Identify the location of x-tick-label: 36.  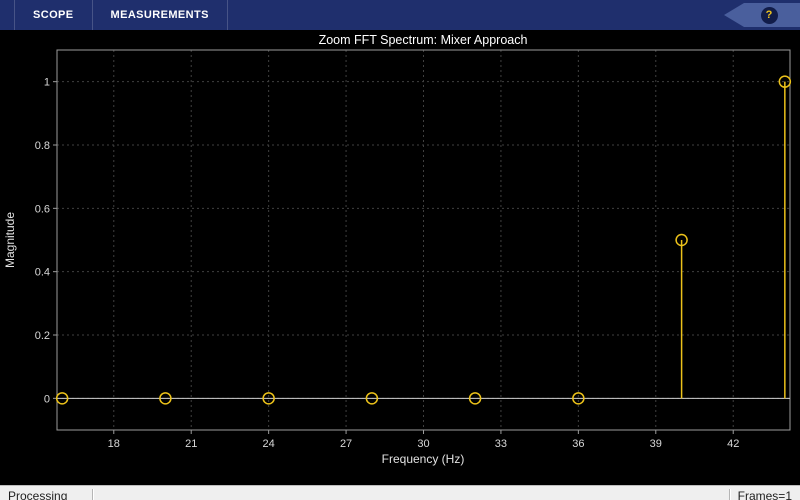
(578, 444).